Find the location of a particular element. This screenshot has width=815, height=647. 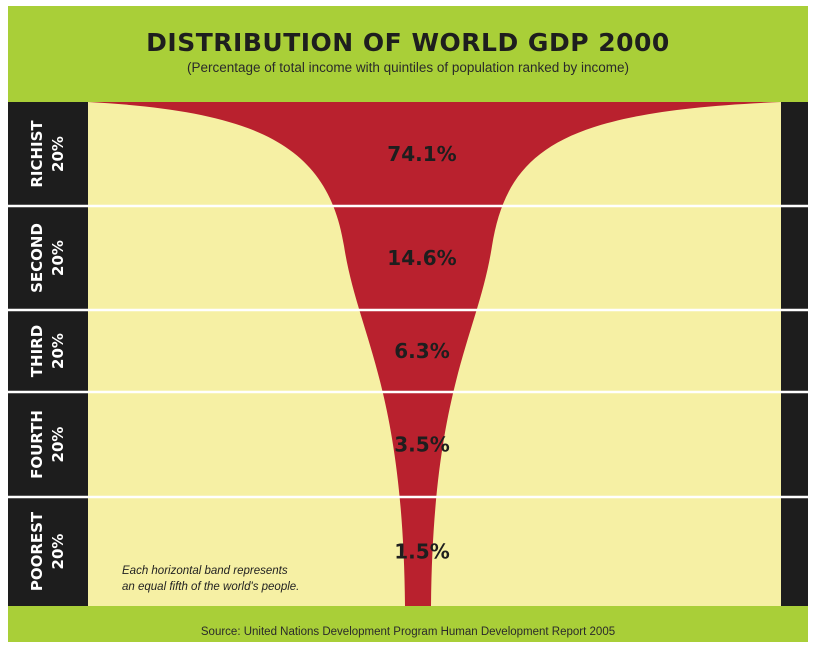

band-label-name: FOURTH is located at coordinates (37, 444).